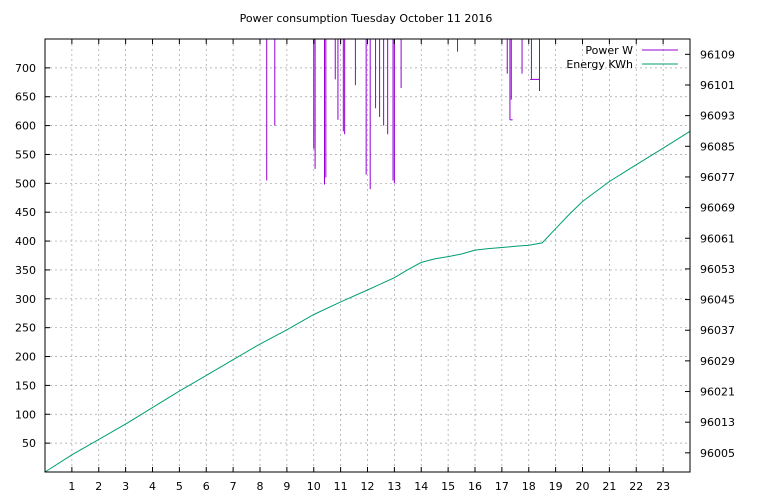  What do you see at coordinates (636, 486) in the screenshot?
I see `x-tick-label: 22` at bounding box center [636, 486].